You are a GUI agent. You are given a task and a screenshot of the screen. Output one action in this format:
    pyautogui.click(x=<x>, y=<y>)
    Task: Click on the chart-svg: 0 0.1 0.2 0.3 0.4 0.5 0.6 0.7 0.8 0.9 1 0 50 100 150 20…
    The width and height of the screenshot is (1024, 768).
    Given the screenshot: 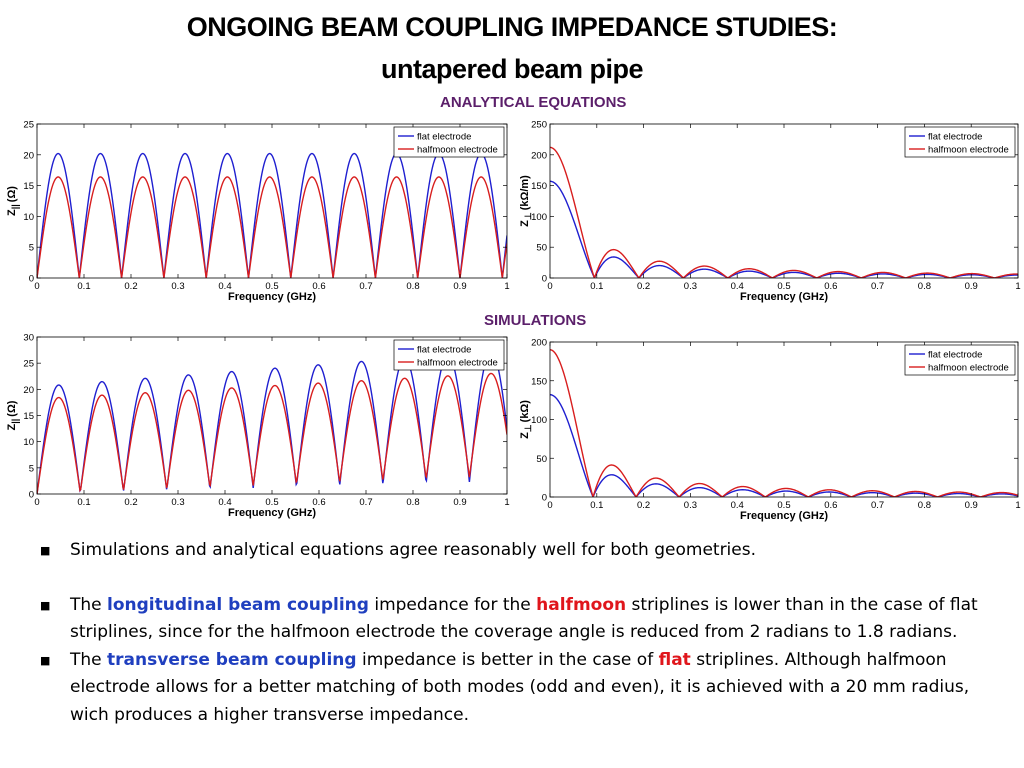 What is the action you would take?
    pyautogui.click(x=770, y=212)
    